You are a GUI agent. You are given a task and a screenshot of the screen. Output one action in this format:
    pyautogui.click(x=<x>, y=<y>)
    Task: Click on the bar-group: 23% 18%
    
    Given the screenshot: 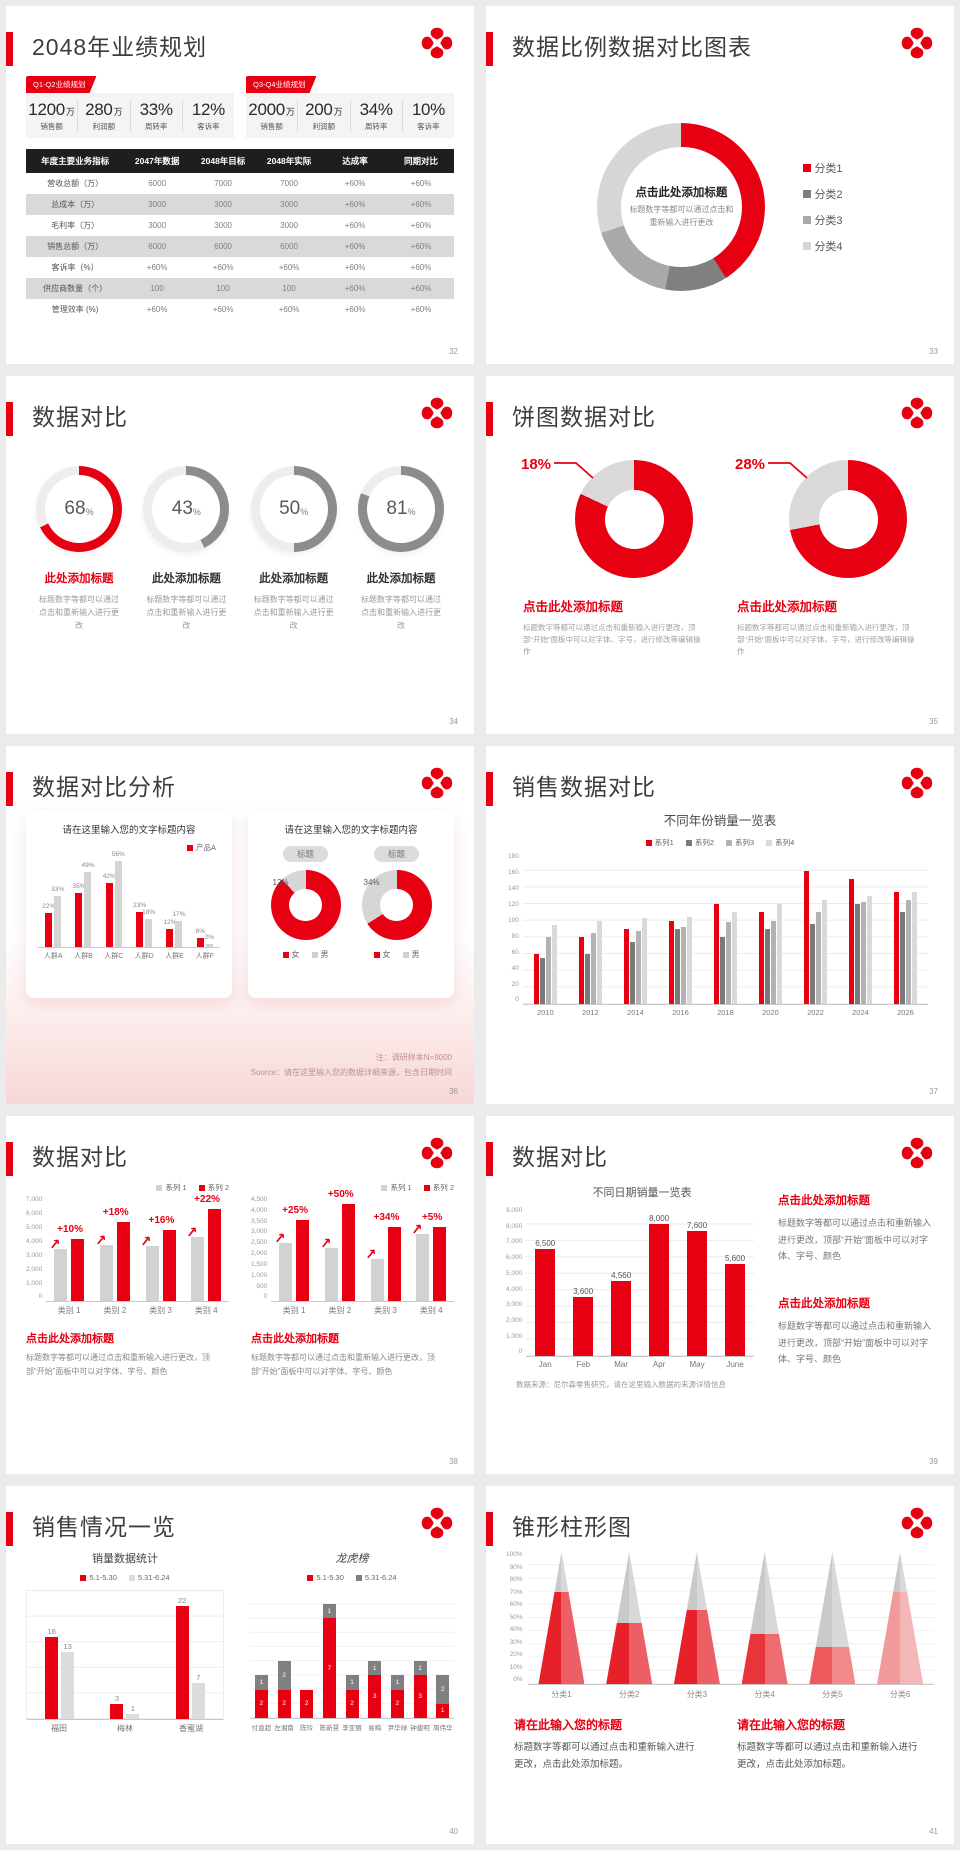 What is the action you would take?
    pyautogui.click(x=144, y=901)
    